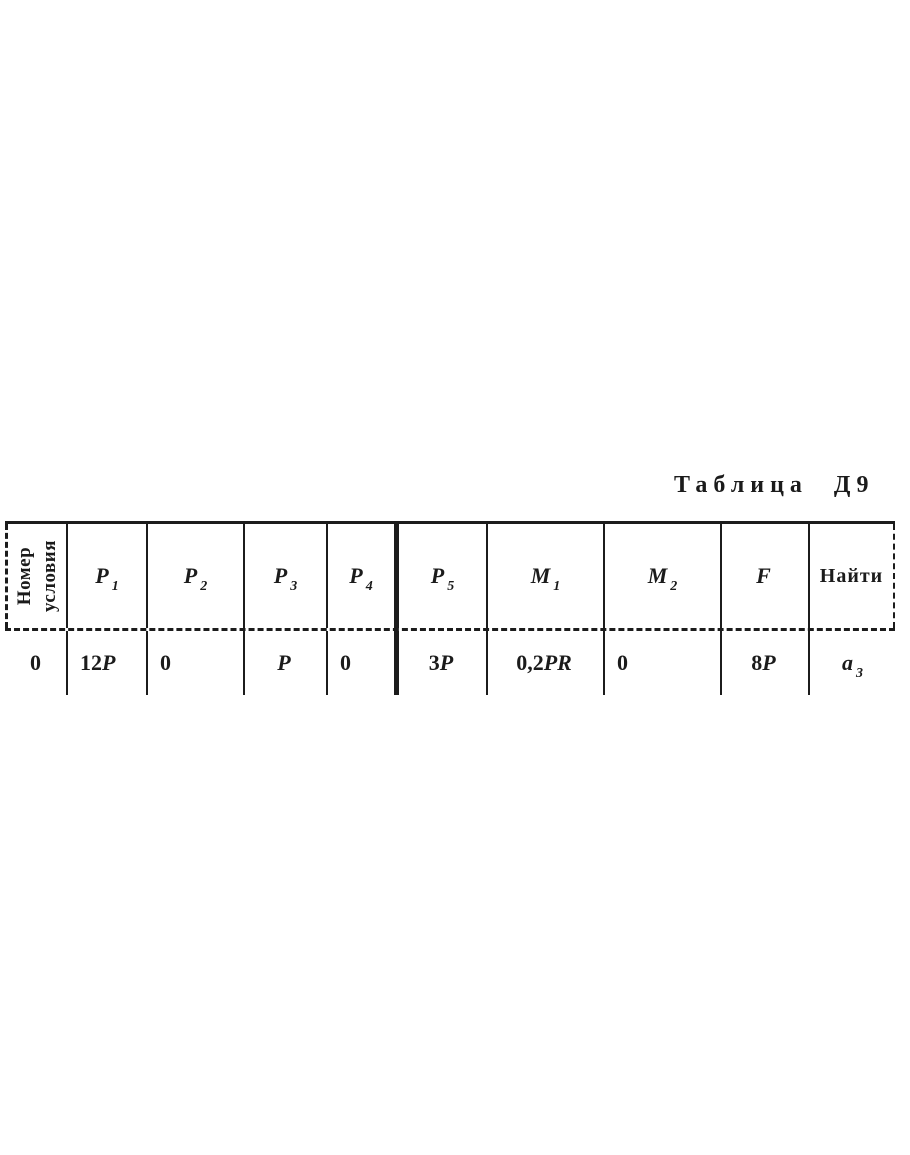 The height and width of the screenshot is (1155, 910). What do you see at coordinates (663, 663) in the screenshot?
I see `data-cell-m2: 0` at bounding box center [663, 663].